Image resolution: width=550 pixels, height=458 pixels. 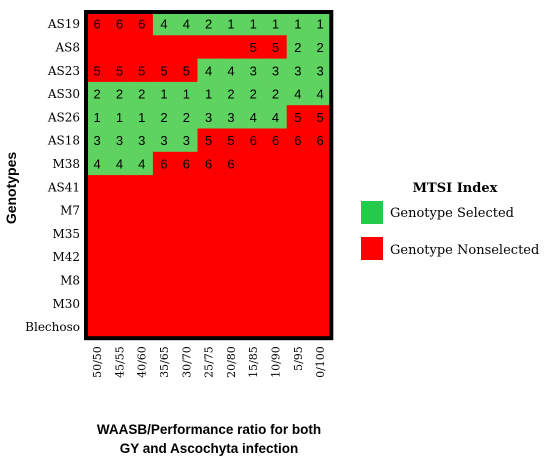 What do you see at coordinates (119, 24) in the screenshot?
I see `cell-value-as19-45-55: 6` at bounding box center [119, 24].